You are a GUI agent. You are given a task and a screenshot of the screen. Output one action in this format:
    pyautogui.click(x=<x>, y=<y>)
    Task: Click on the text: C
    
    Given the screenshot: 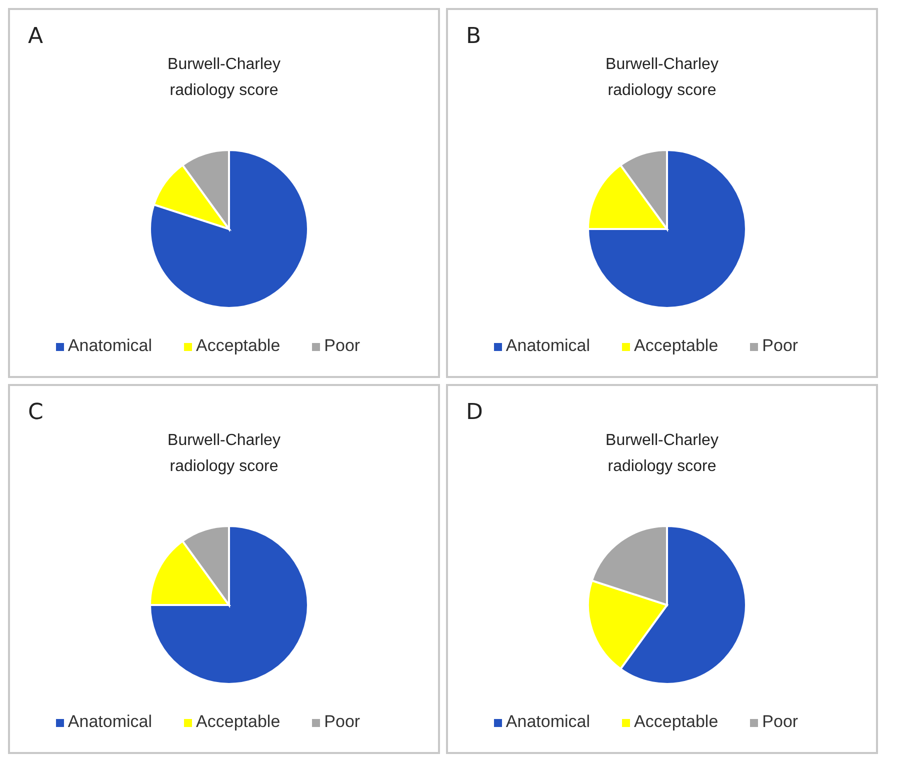 What is the action you would take?
    pyautogui.click(x=36, y=412)
    